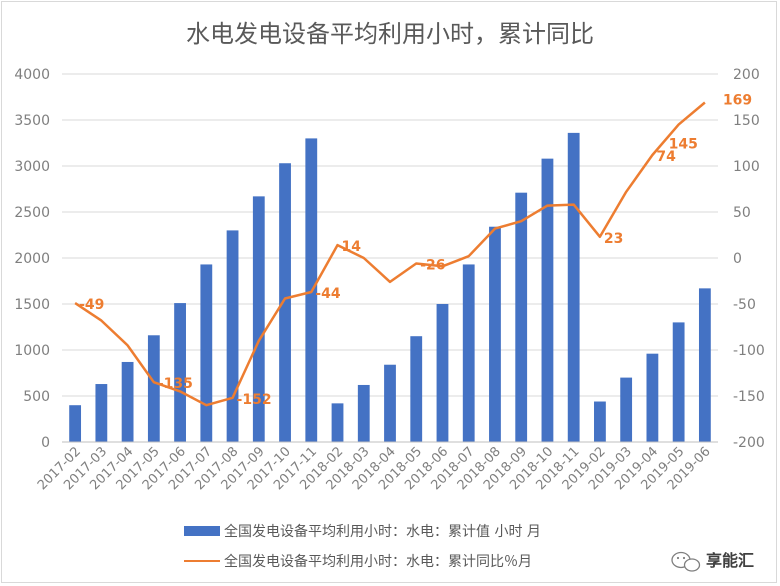  Describe the element at coordinates (202, 531) in the screenshot. I see `legend-bar-swatch` at that location.